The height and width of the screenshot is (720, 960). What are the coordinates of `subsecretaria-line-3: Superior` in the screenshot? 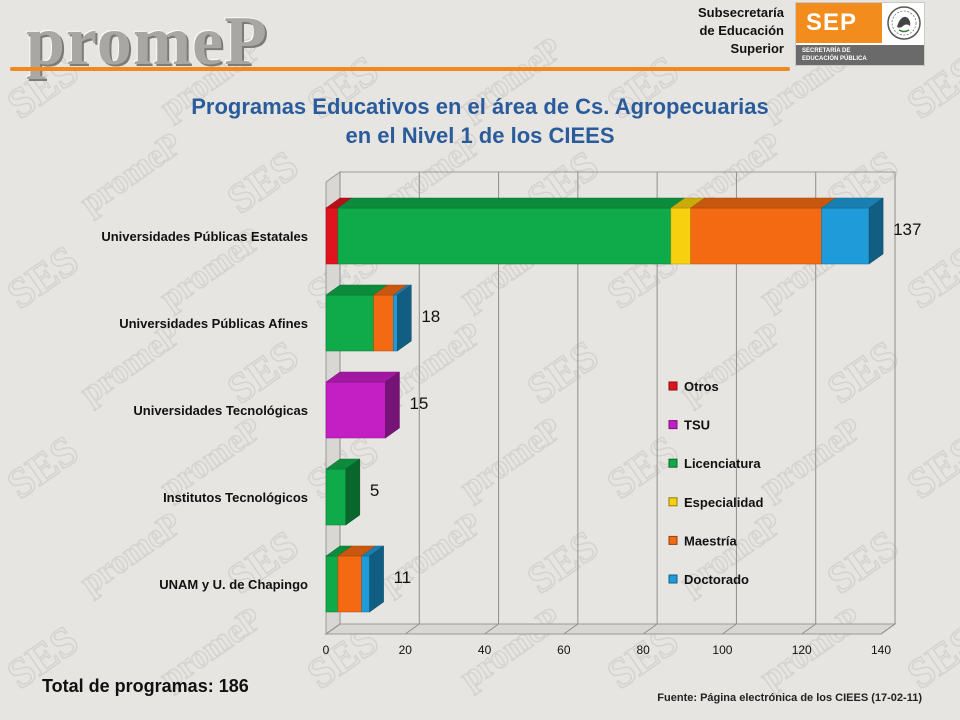 It's located at (757, 48).